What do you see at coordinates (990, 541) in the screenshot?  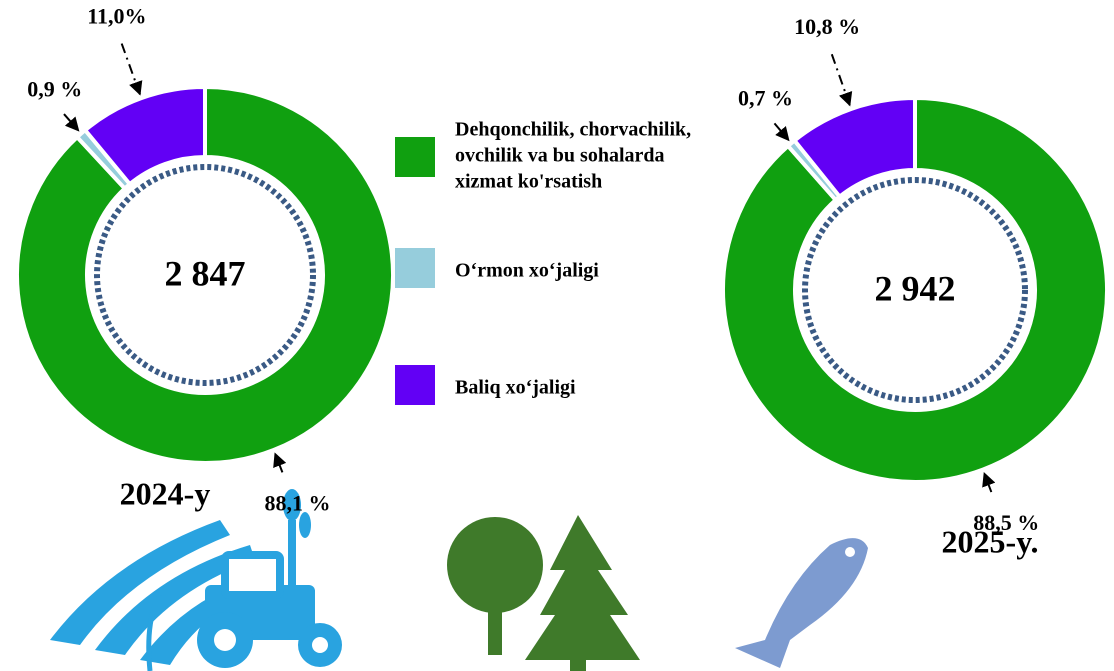 I see `chart-title: 2025-y.` at bounding box center [990, 541].